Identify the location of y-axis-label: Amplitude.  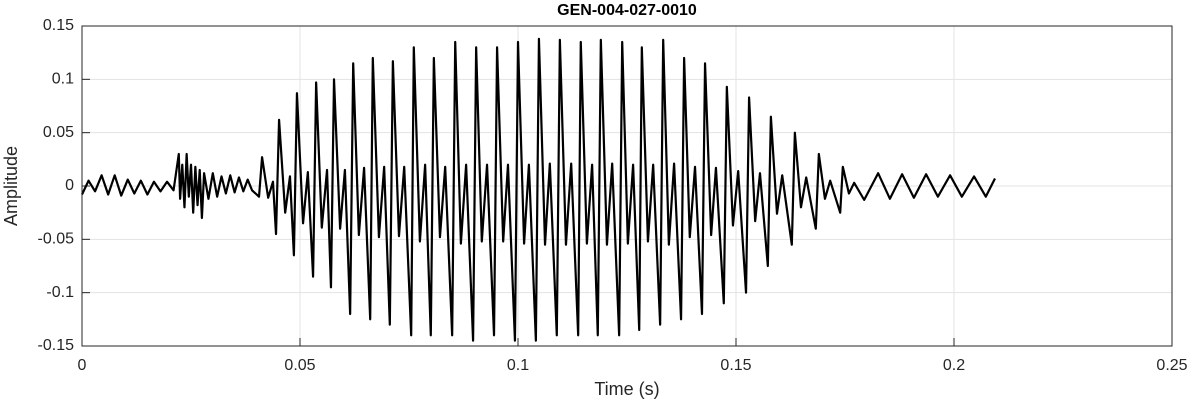
(11, 186).